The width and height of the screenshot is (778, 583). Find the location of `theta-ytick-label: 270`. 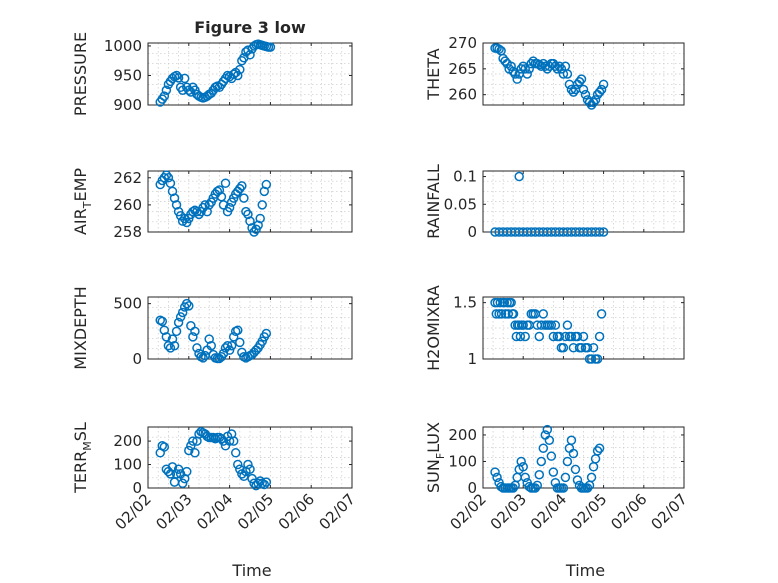

theta-ytick-label: 270 is located at coordinates (462, 43).